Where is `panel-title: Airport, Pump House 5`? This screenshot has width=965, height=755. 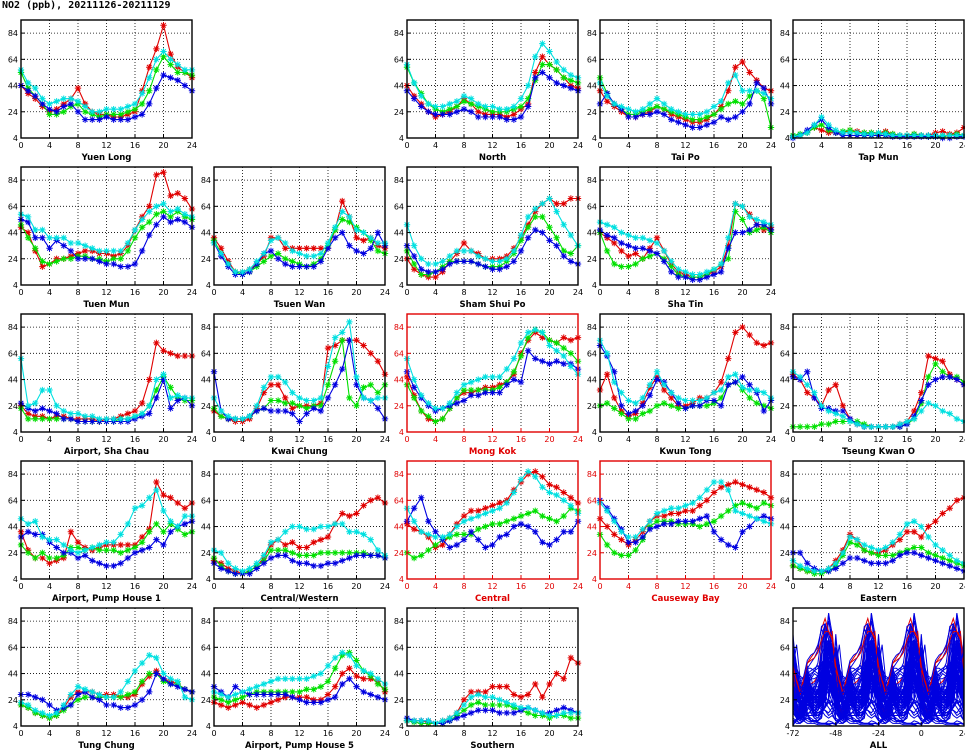
panel-title: Airport, Pump House 5 is located at coordinates (299, 746).